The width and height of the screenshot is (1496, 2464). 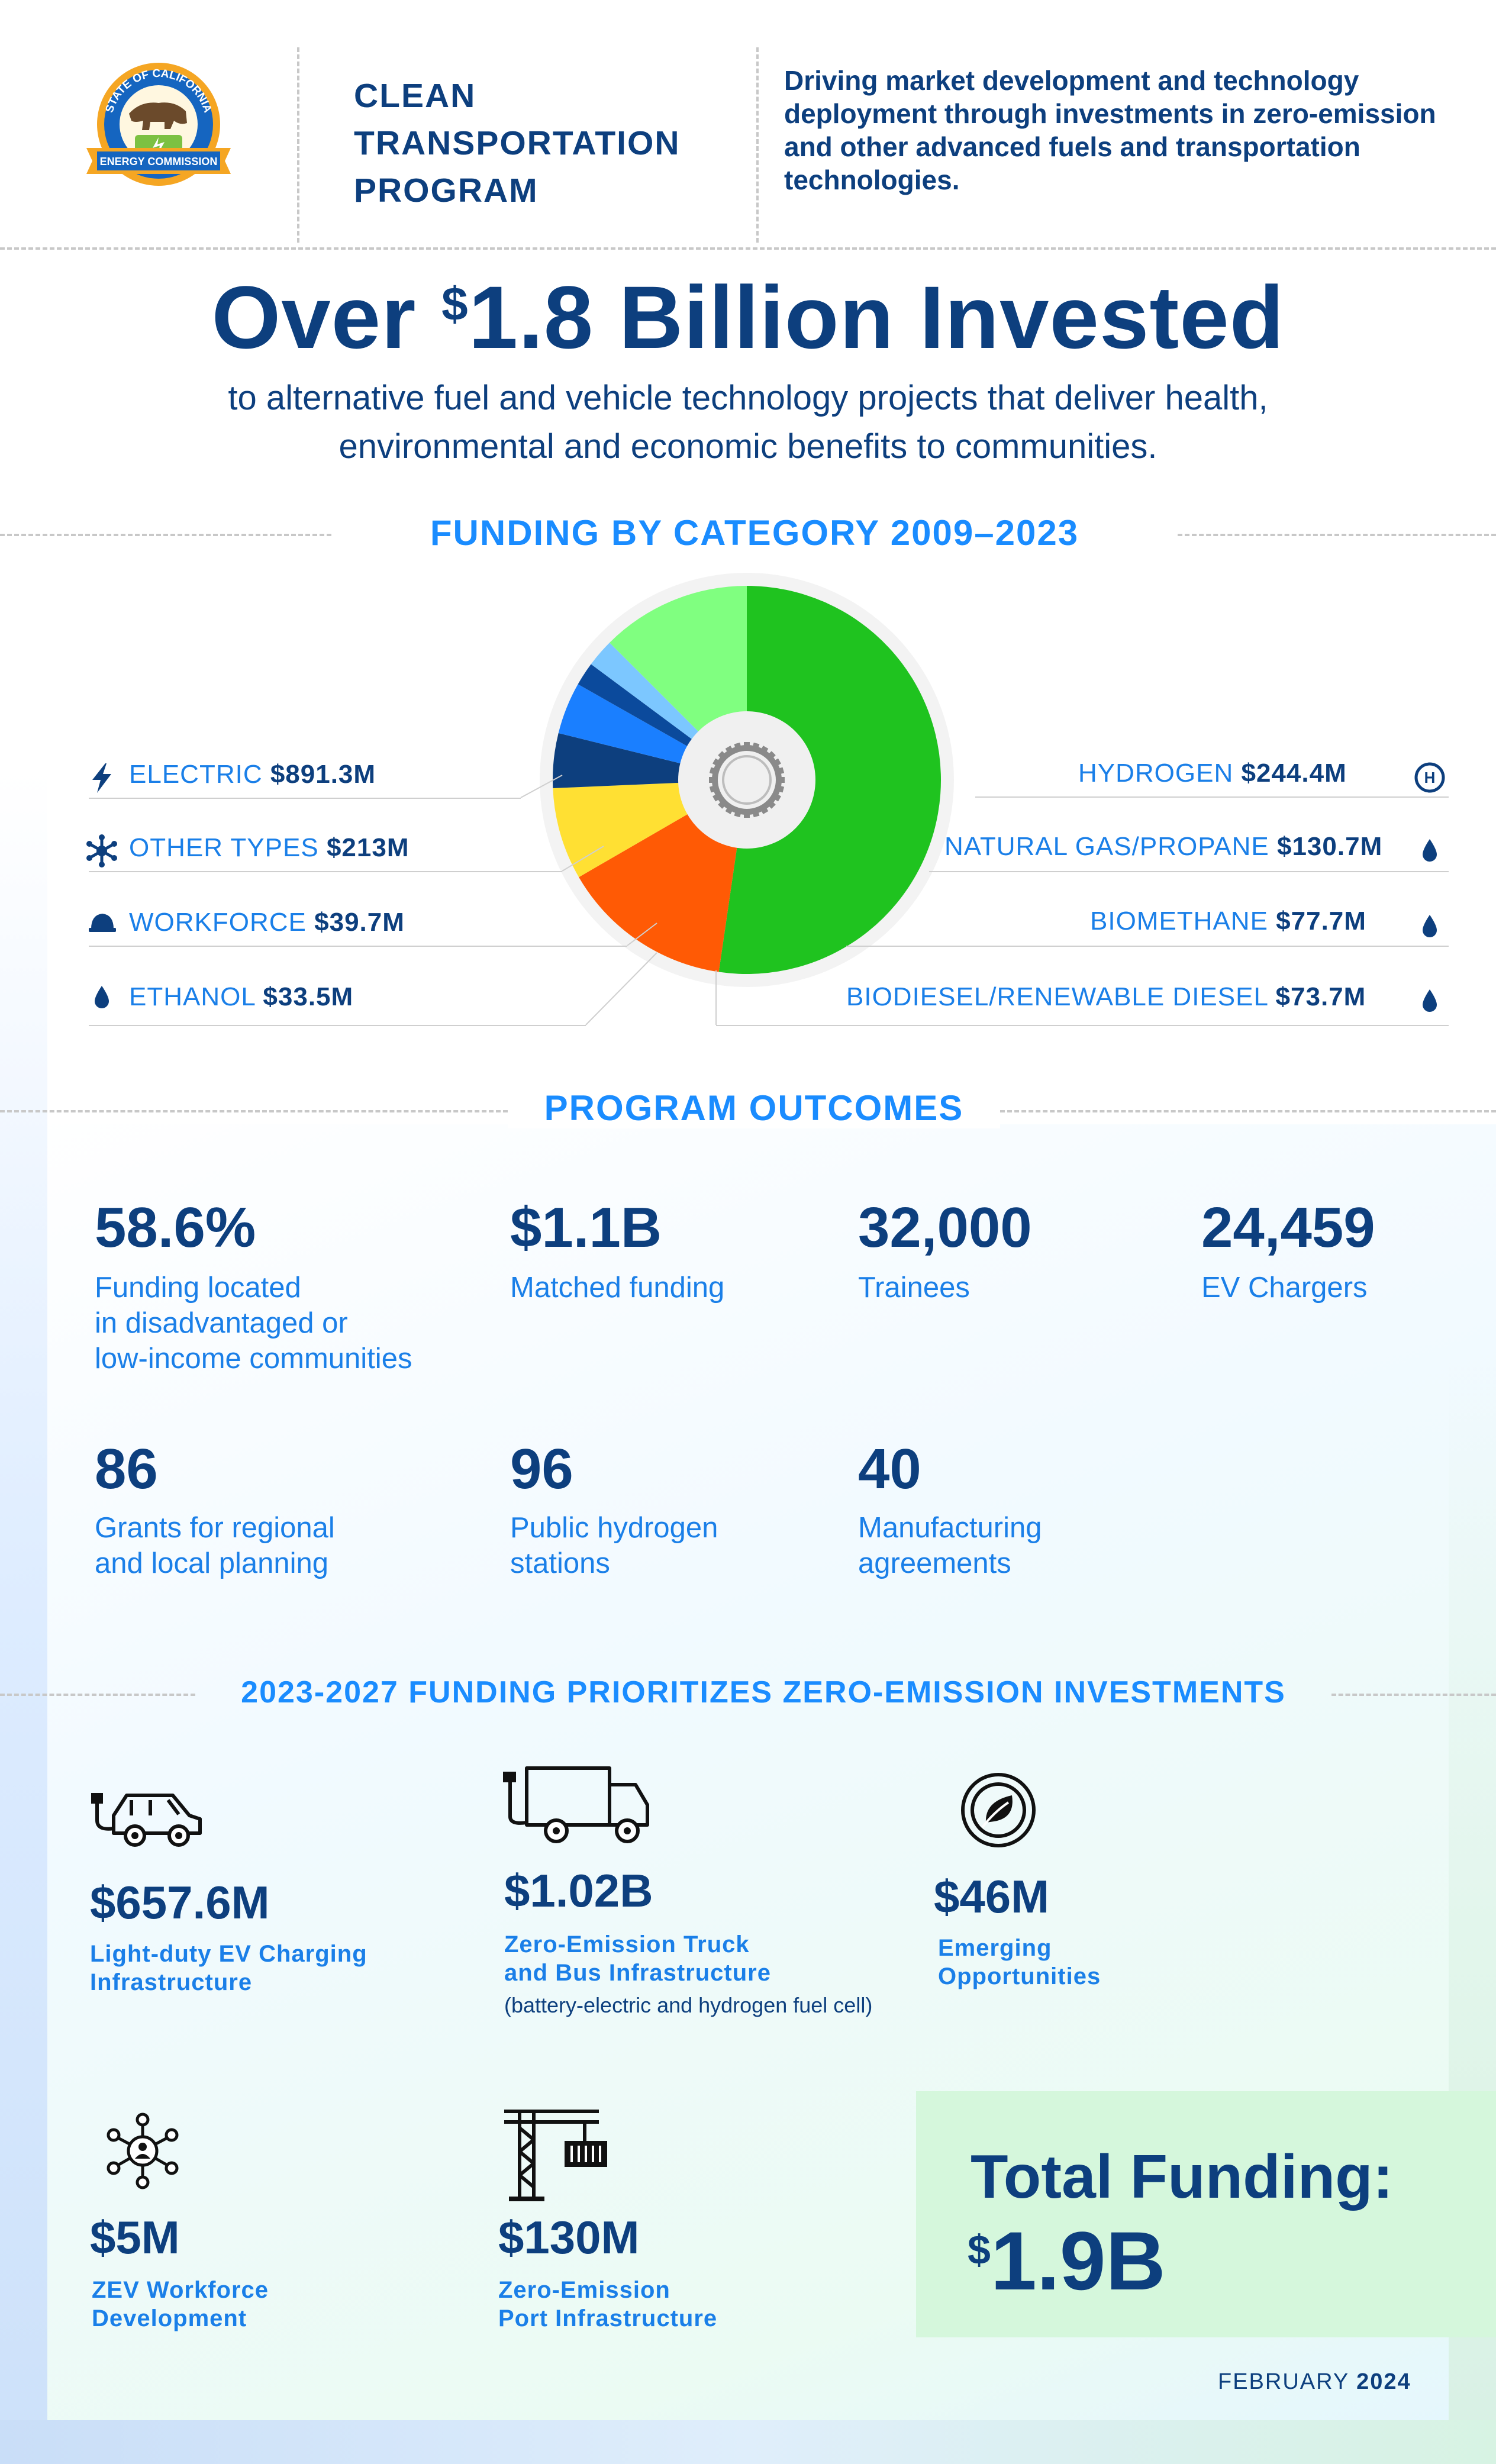 I want to click on stat-label-line: Trainees, so click(x=914, y=1288).